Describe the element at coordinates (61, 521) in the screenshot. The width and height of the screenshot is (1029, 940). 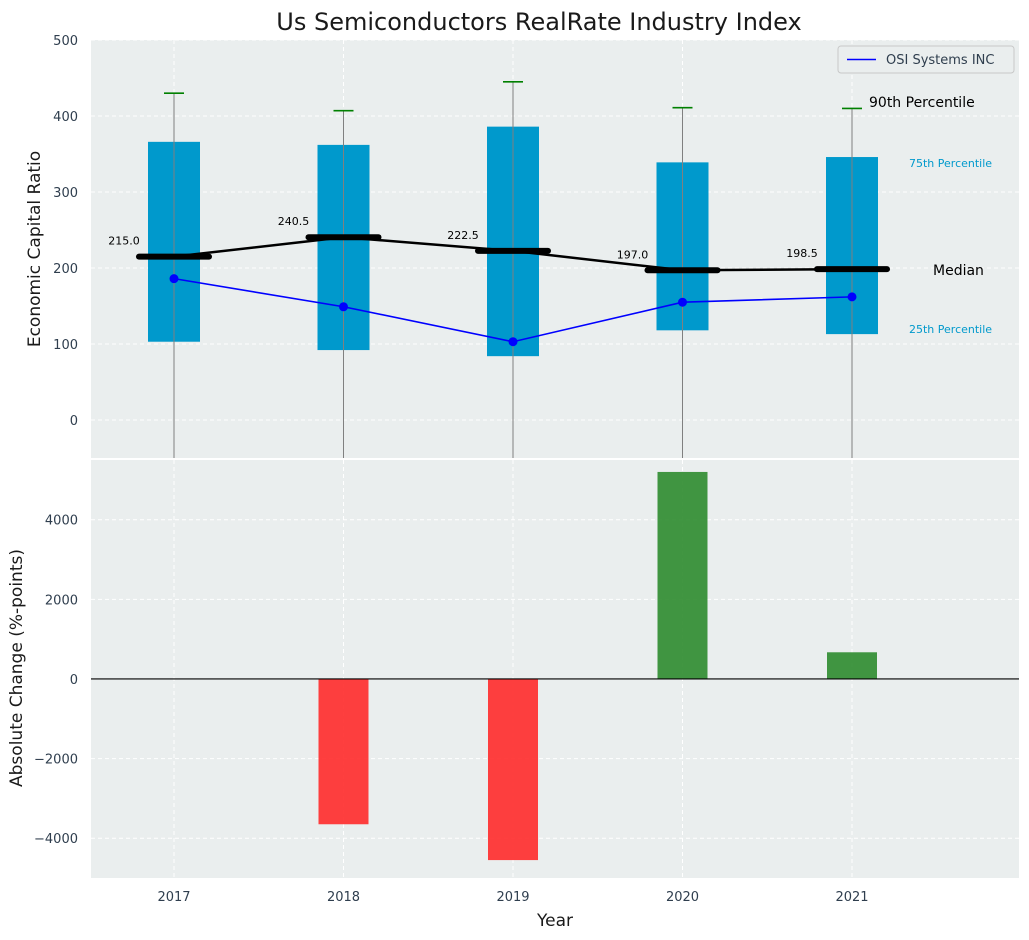
I see `bottom-y-tick-label: 4000` at that location.